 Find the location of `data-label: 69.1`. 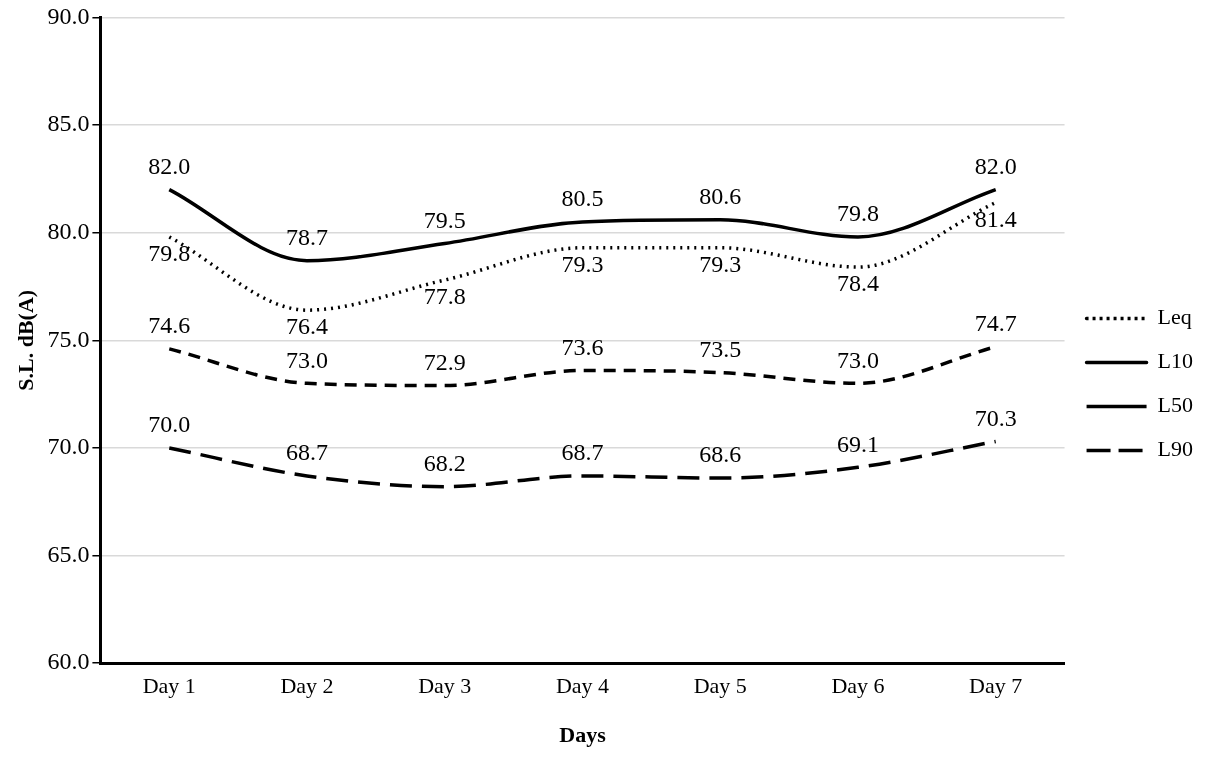

data-label: 69.1 is located at coordinates (857, 443).